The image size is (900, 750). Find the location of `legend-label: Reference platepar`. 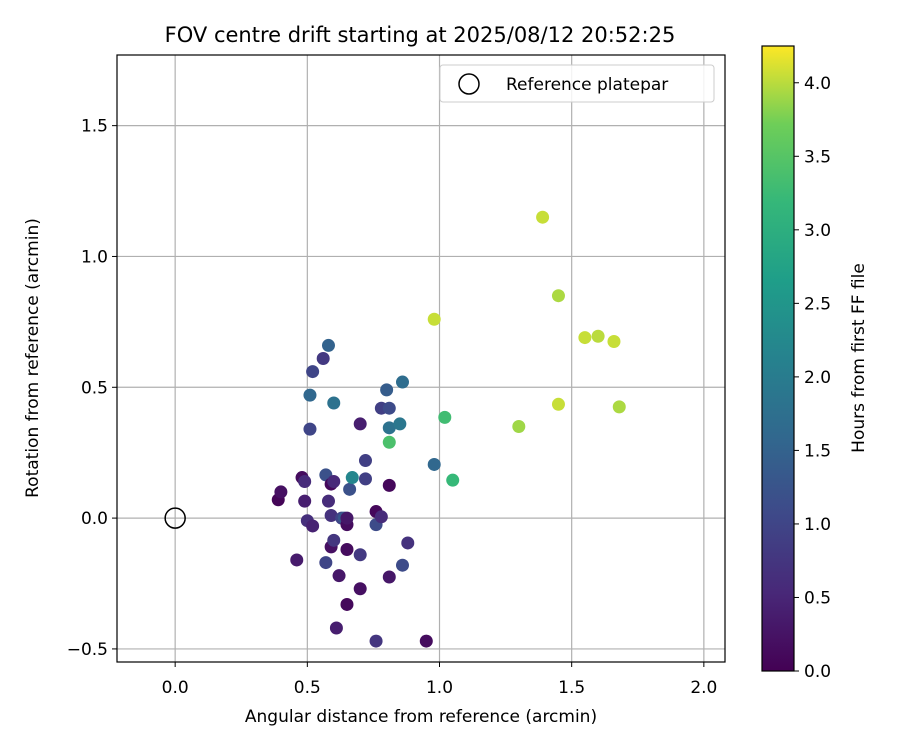

legend-label: Reference platepar is located at coordinates (587, 85).